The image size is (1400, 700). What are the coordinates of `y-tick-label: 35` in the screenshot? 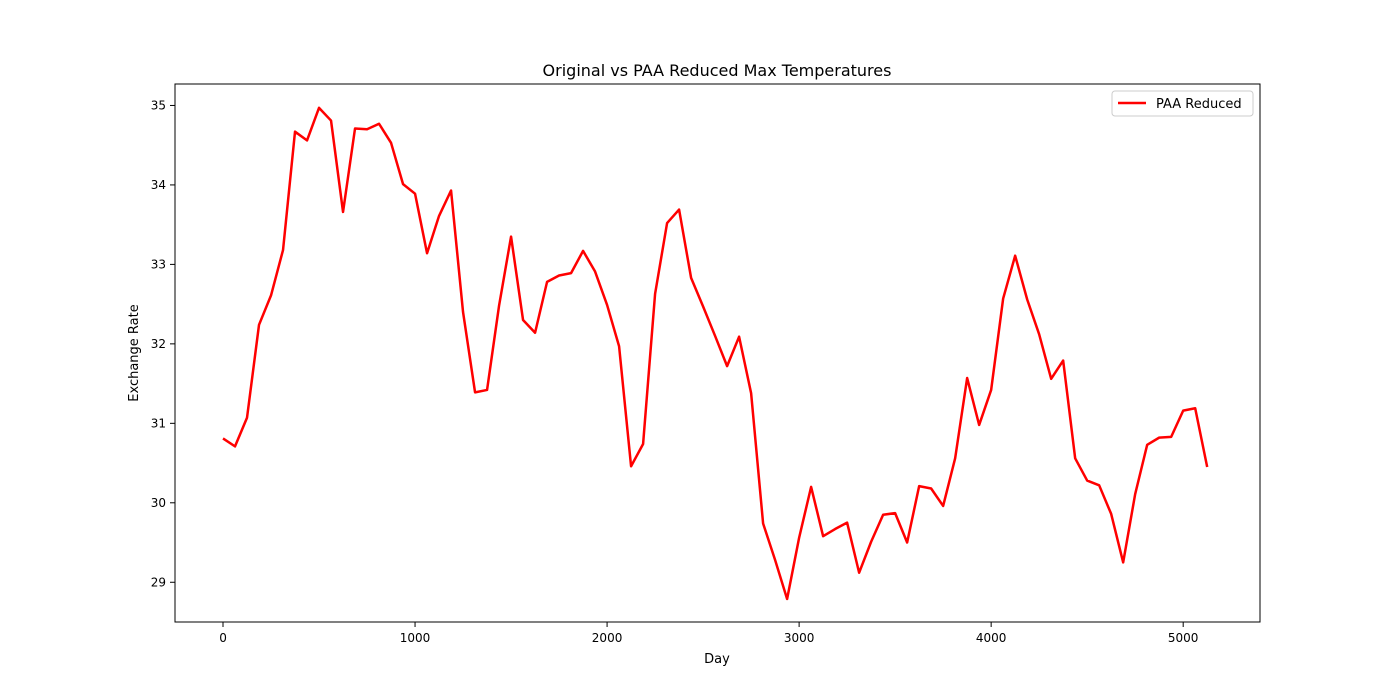 It's located at (158, 105).